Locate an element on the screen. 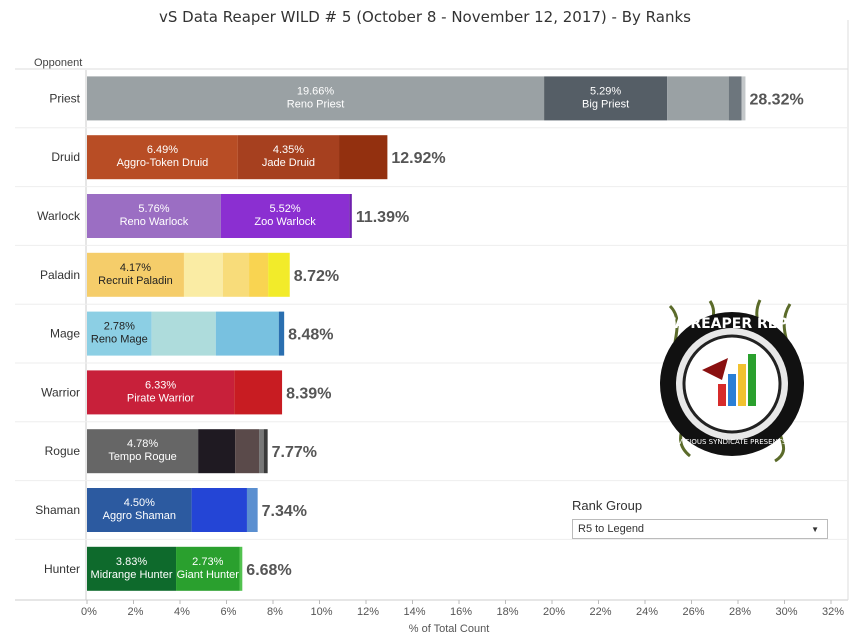 The width and height of the screenshot is (850, 644). category-label: Priest is located at coordinates (64, 98).